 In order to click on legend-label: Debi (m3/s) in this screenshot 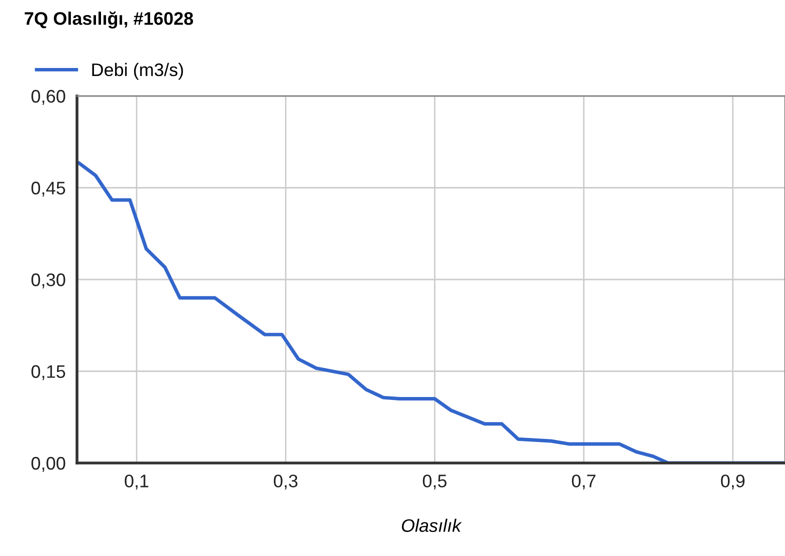, I will do `click(137, 71)`.